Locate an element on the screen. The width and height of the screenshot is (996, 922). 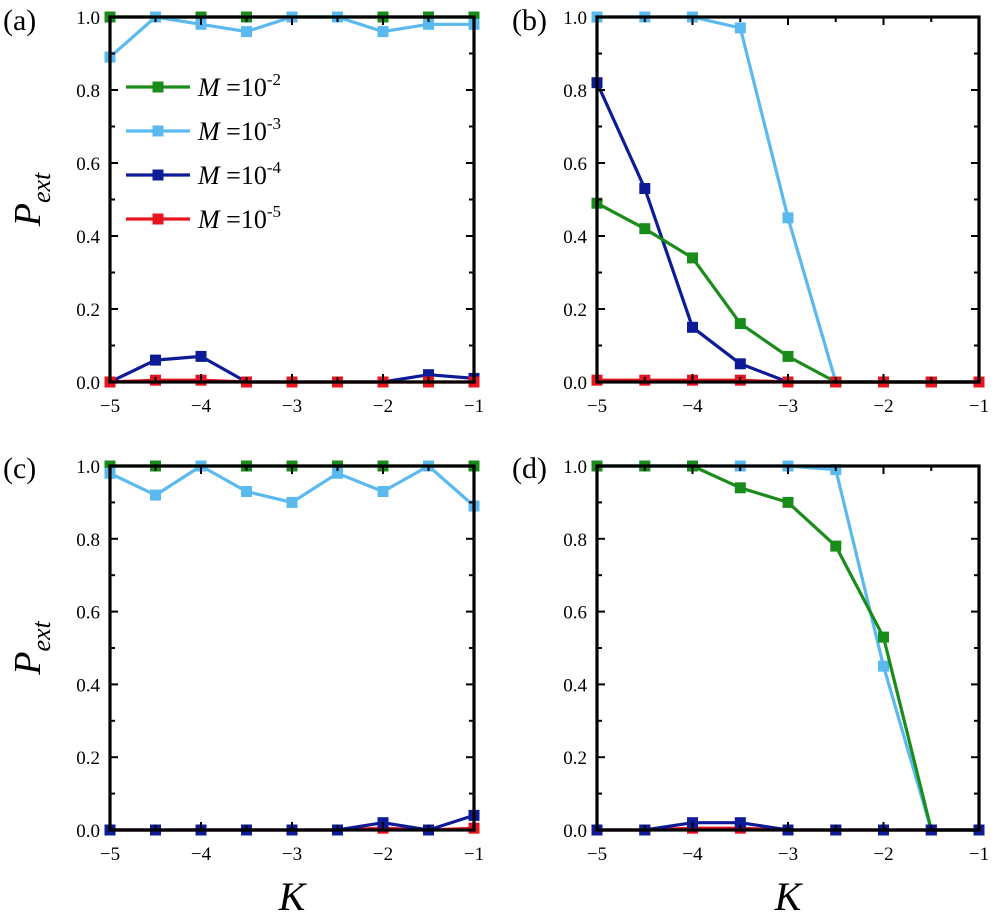
panel-label: (c) is located at coordinates (19, 468).